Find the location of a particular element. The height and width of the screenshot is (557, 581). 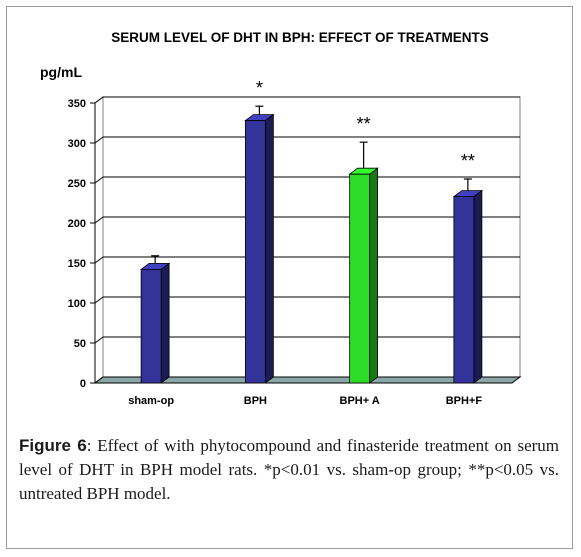

y-tick-label: 350 is located at coordinates (77, 104).